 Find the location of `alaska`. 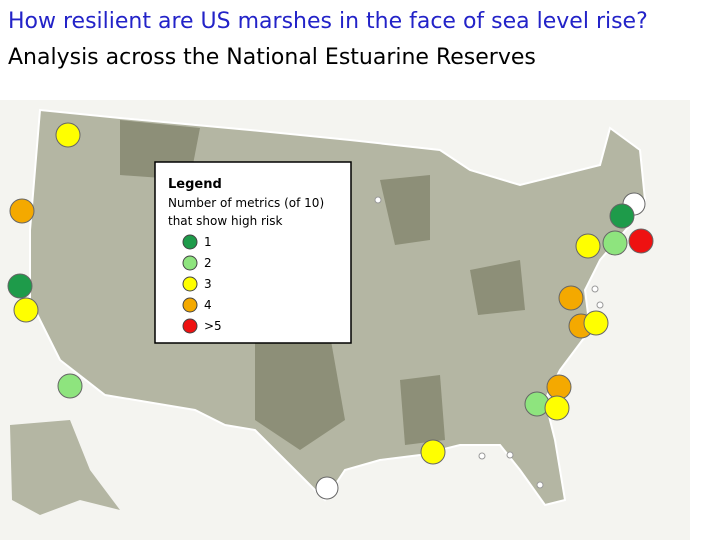

alaska is located at coordinates (65, 467).